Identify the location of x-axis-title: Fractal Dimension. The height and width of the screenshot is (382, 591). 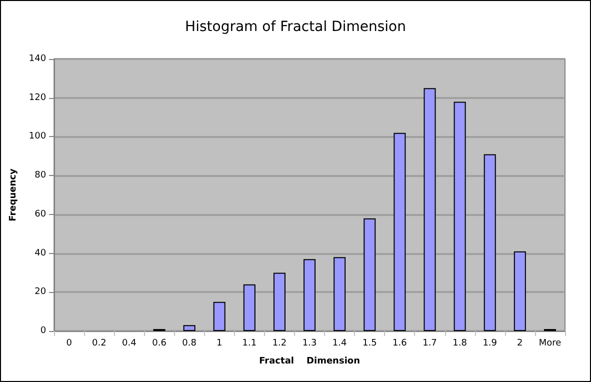
(309, 361).